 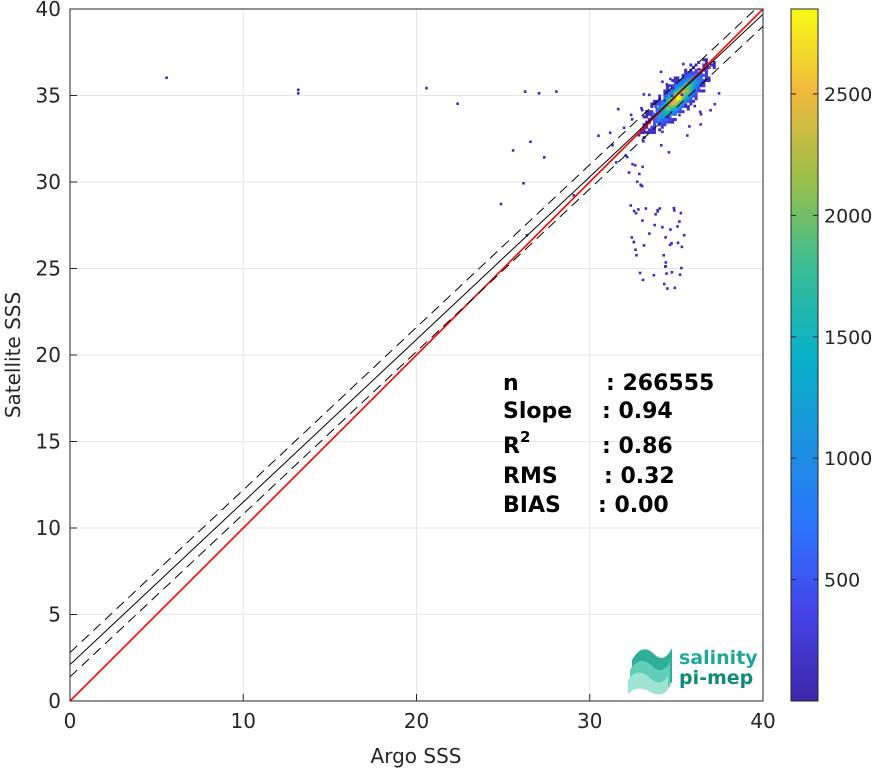 I want to click on y-tick-label: 40, so click(x=48, y=10).